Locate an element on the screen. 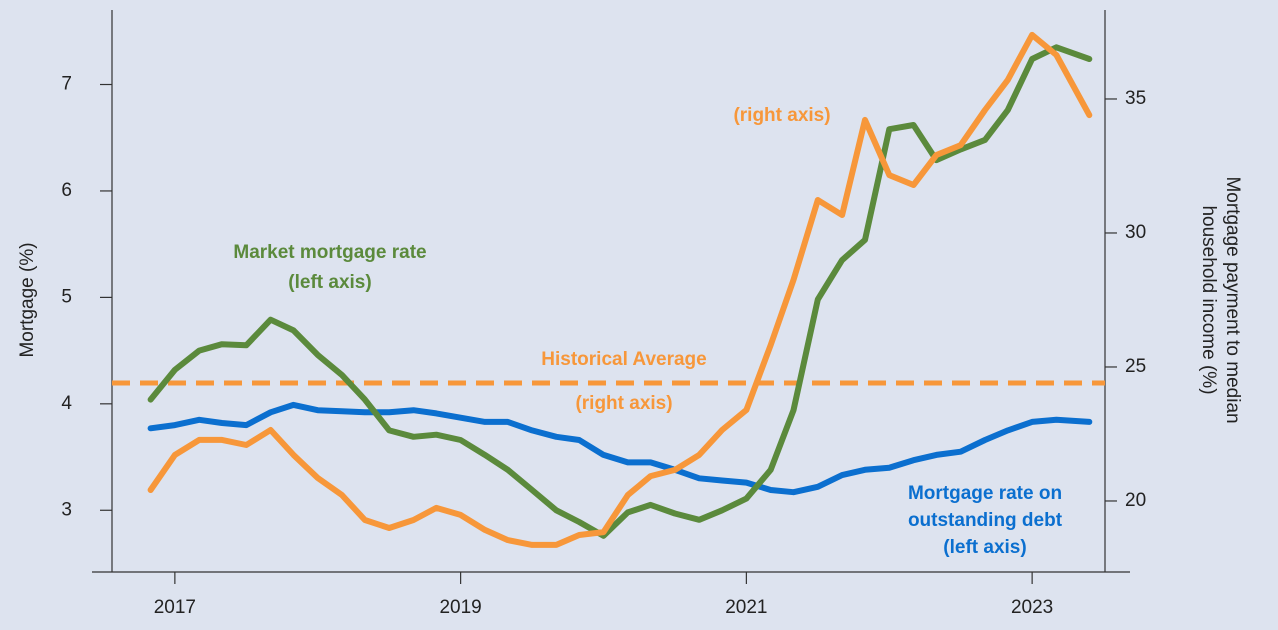  x-tick-label: 2019 is located at coordinates (460, 607).